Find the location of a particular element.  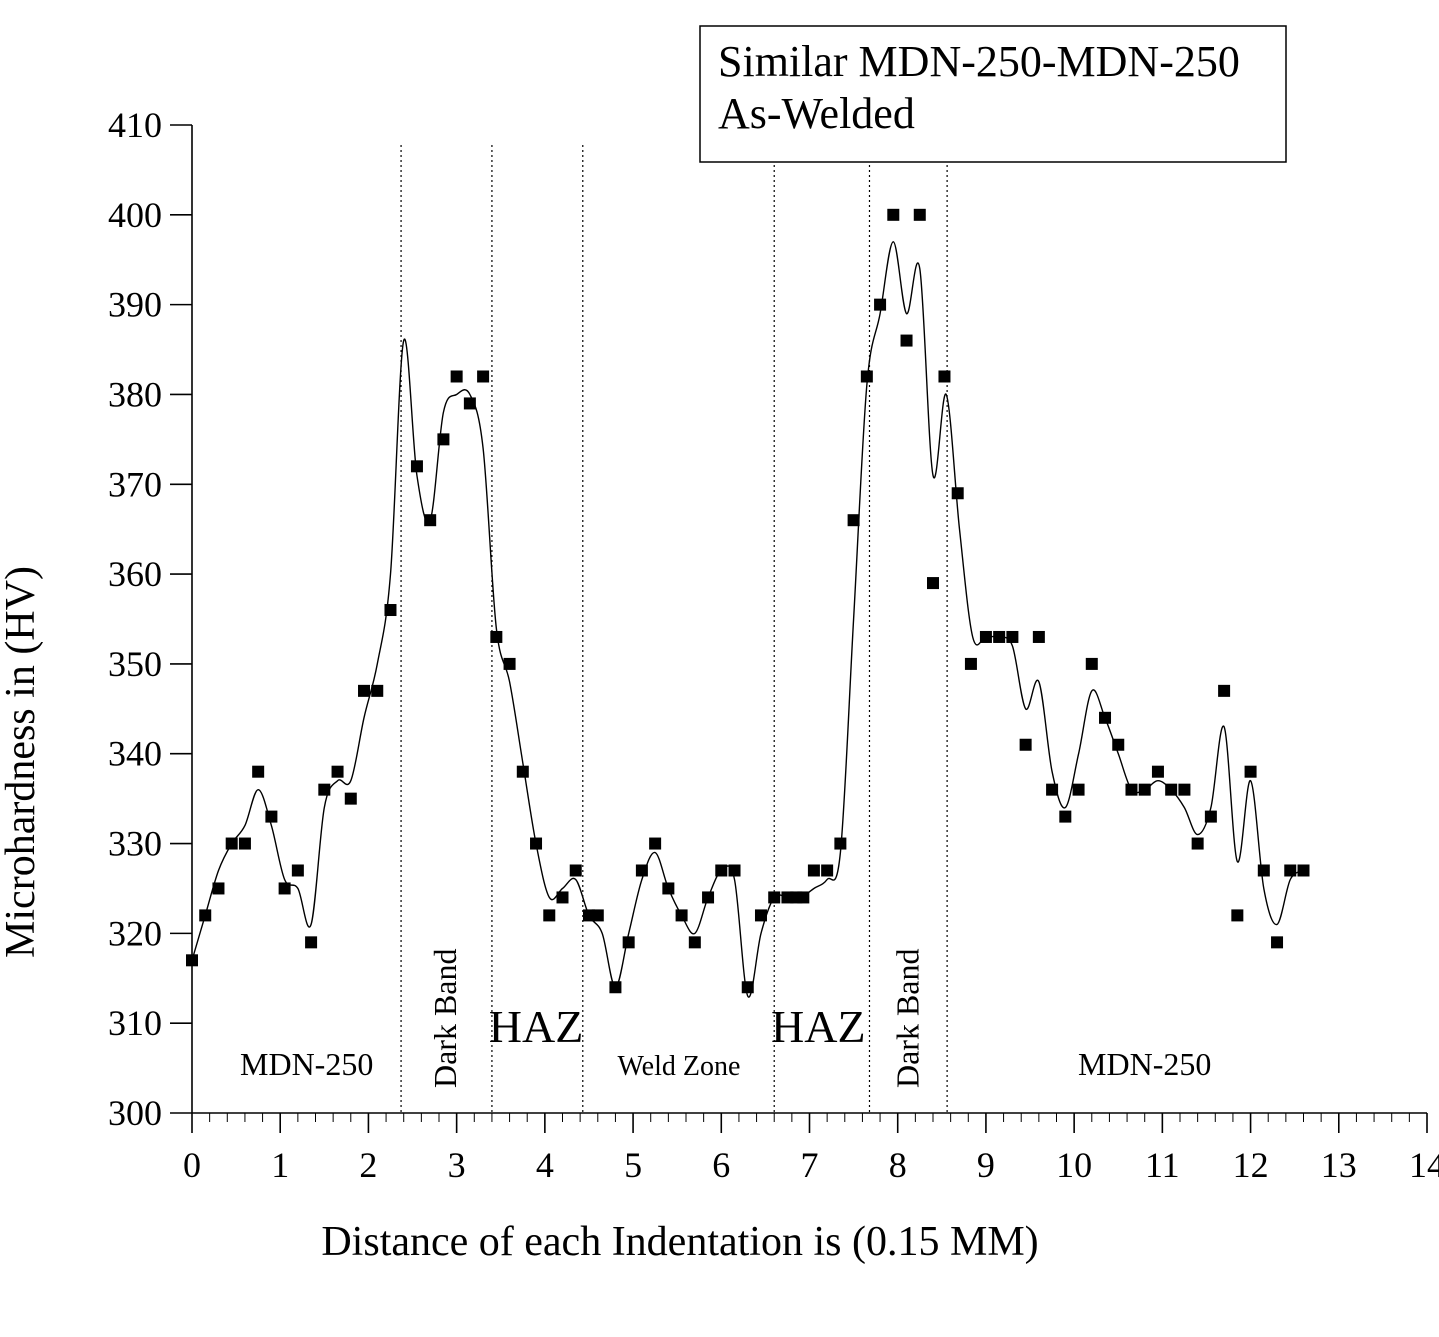

x-tick-label: 12 is located at coordinates (1251, 1165).